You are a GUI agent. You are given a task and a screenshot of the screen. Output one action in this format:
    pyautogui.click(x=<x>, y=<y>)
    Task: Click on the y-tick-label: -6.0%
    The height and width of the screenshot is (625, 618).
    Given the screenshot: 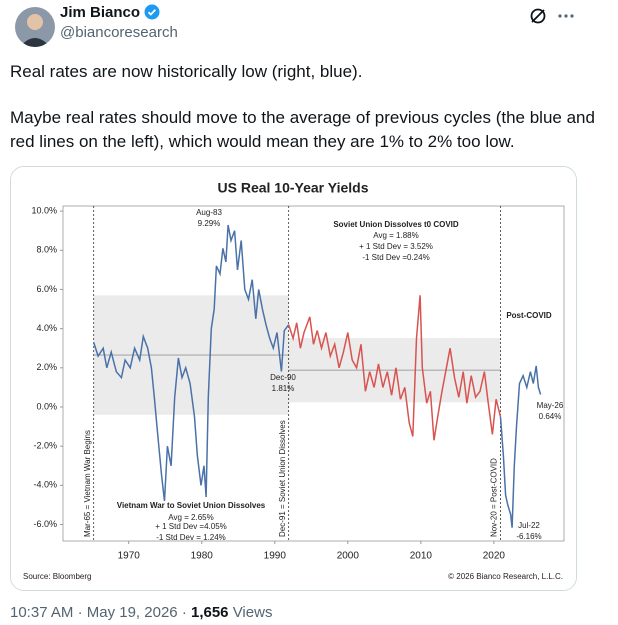 What is the action you would take?
    pyautogui.click(x=45, y=524)
    